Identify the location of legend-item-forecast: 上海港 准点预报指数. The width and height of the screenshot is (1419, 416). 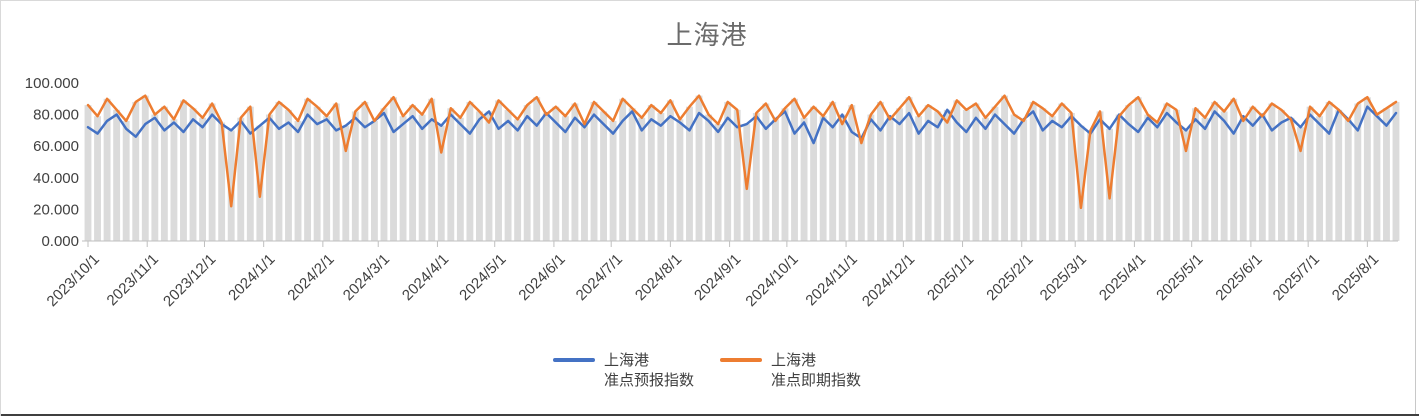
(623, 371).